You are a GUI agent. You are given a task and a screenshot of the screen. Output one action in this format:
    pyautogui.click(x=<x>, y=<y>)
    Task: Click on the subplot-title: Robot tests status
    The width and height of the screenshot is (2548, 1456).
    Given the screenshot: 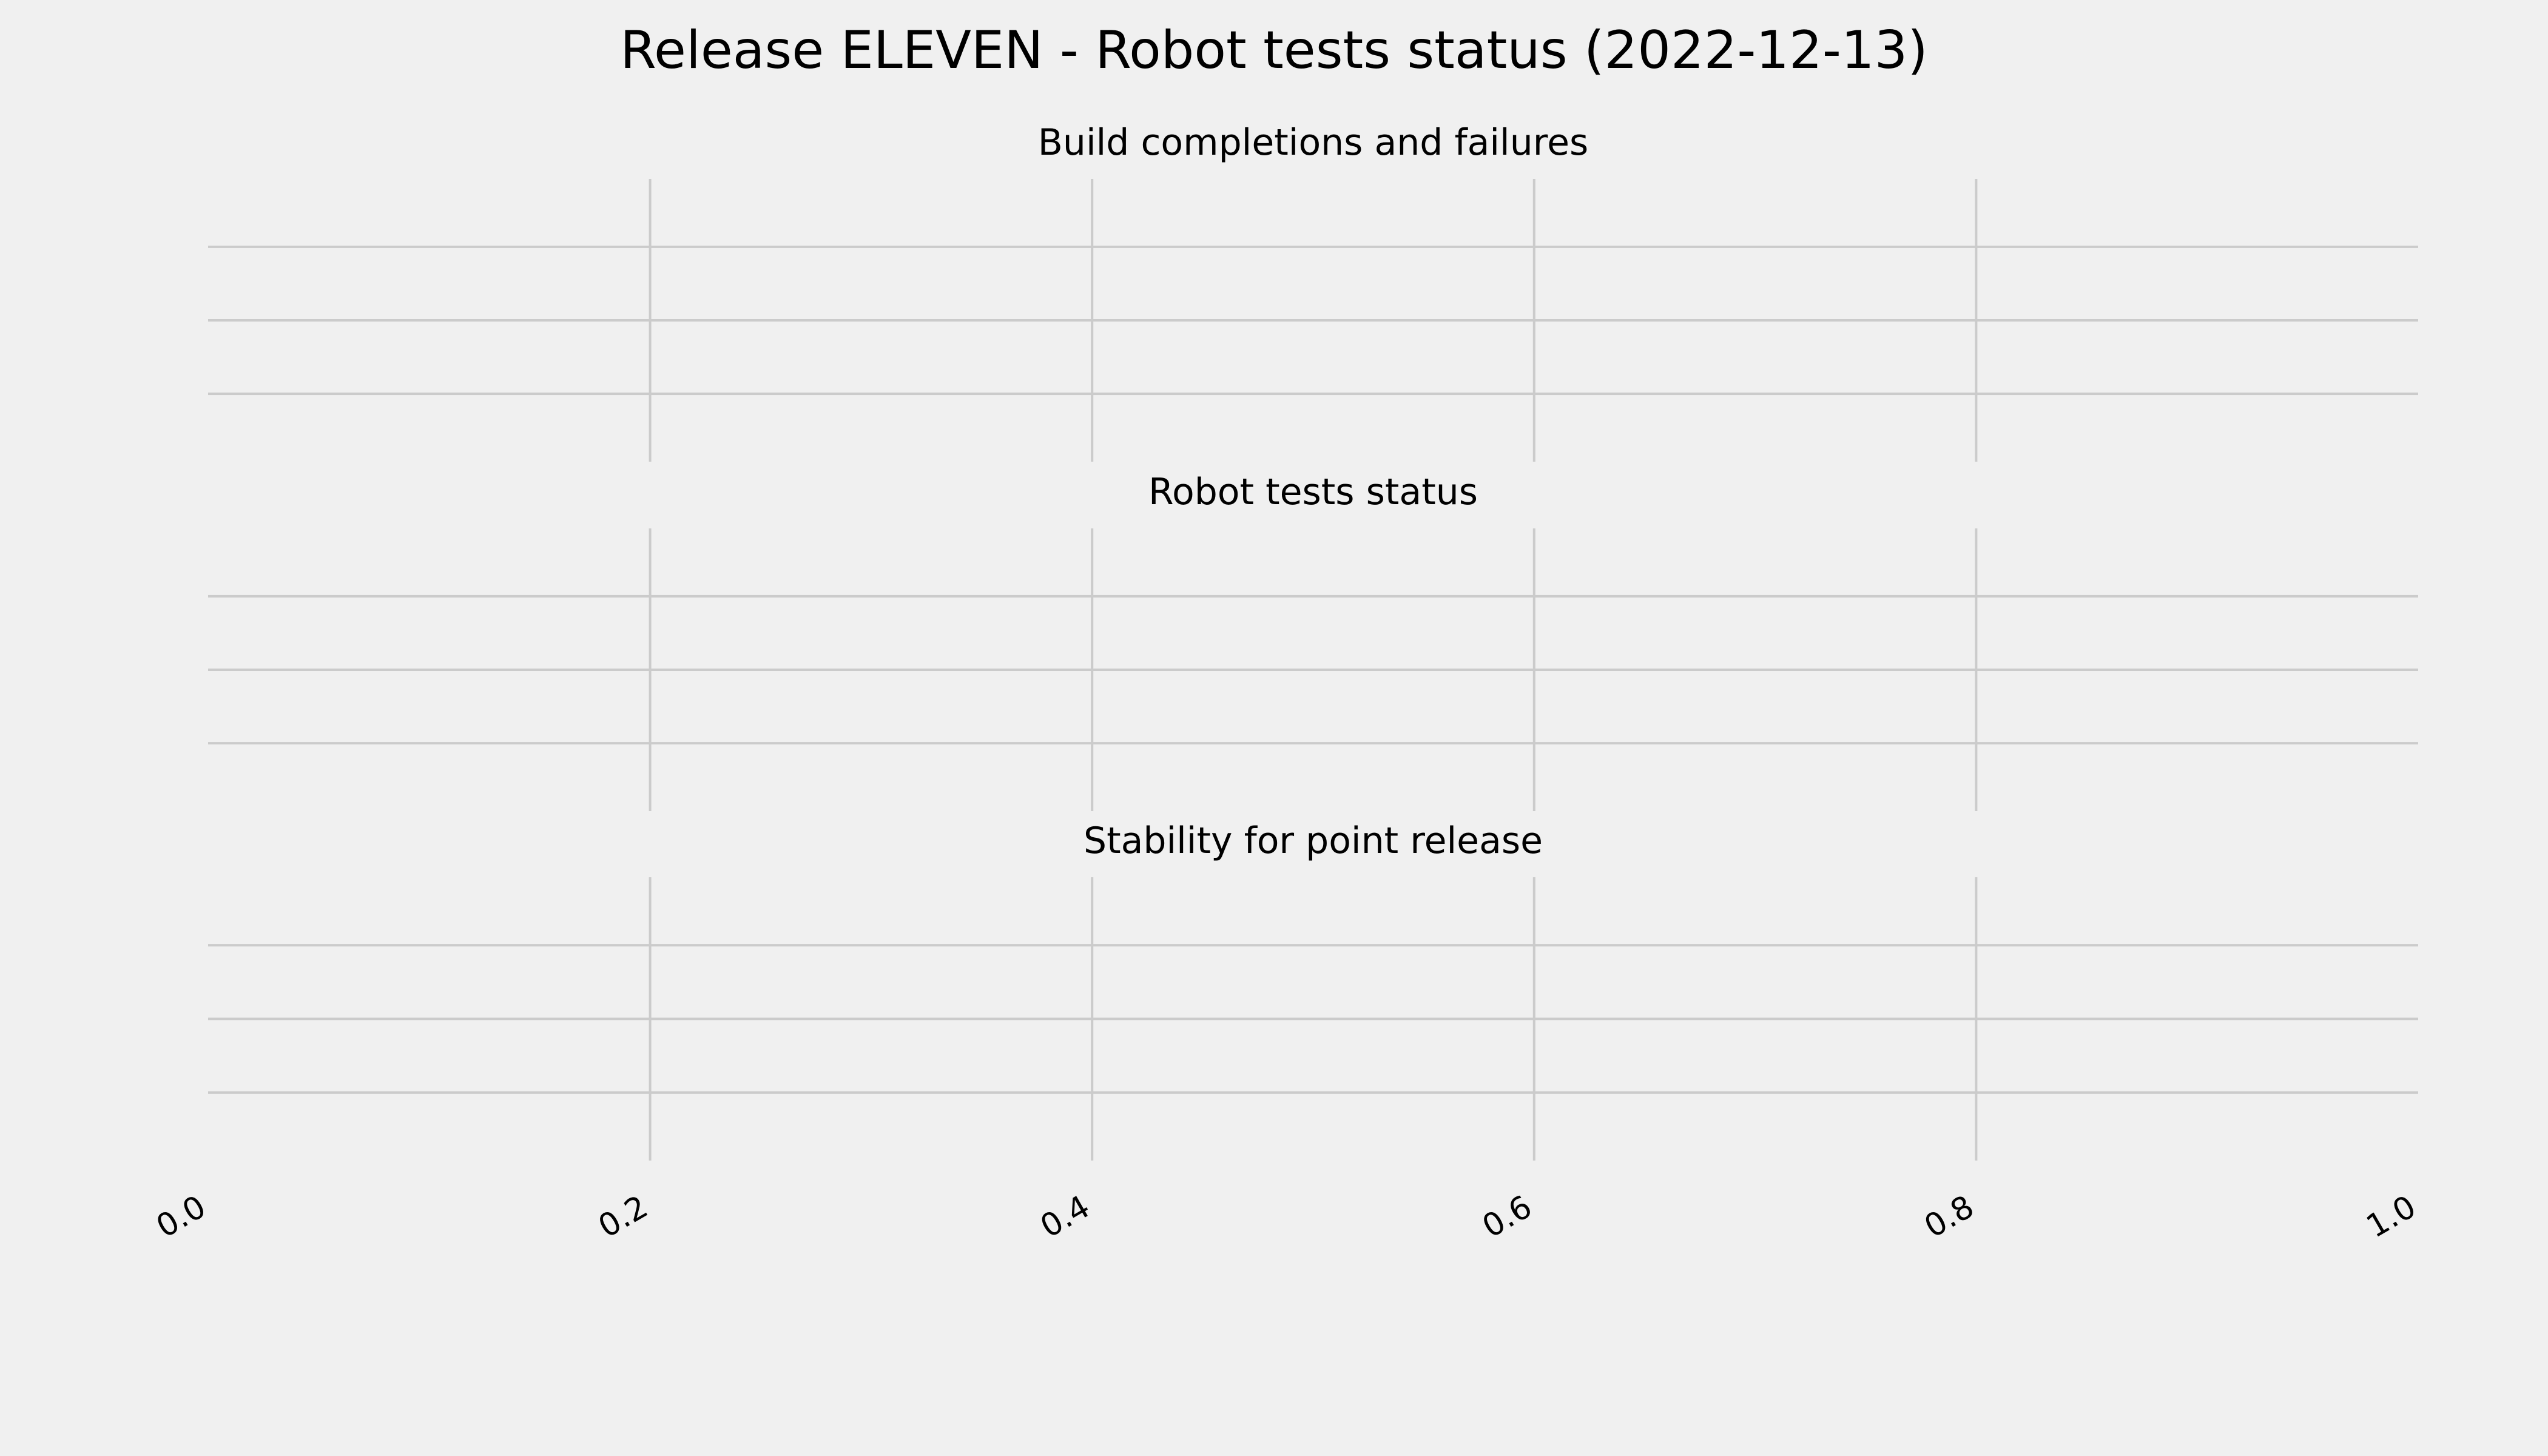 What is the action you would take?
    pyautogui.click(x=1313, y=492)
    